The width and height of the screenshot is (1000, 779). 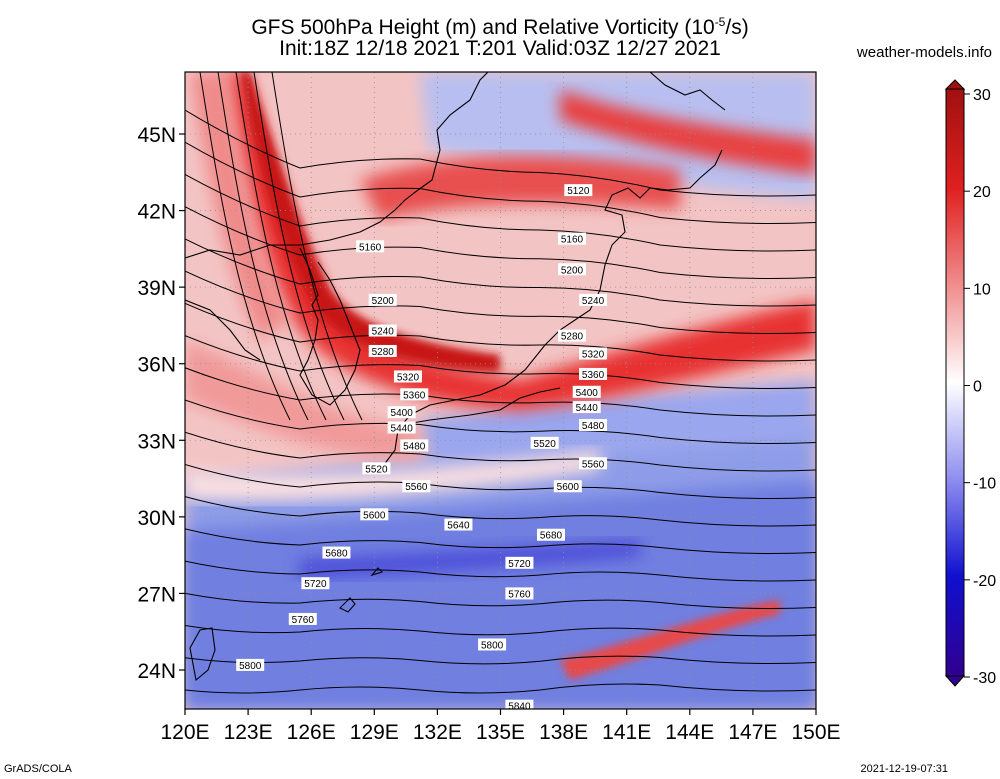 What do you see at coordinates (374, 732) in the screenshot?
I see `lon-label: 129E` at bounding box center [374, 732].